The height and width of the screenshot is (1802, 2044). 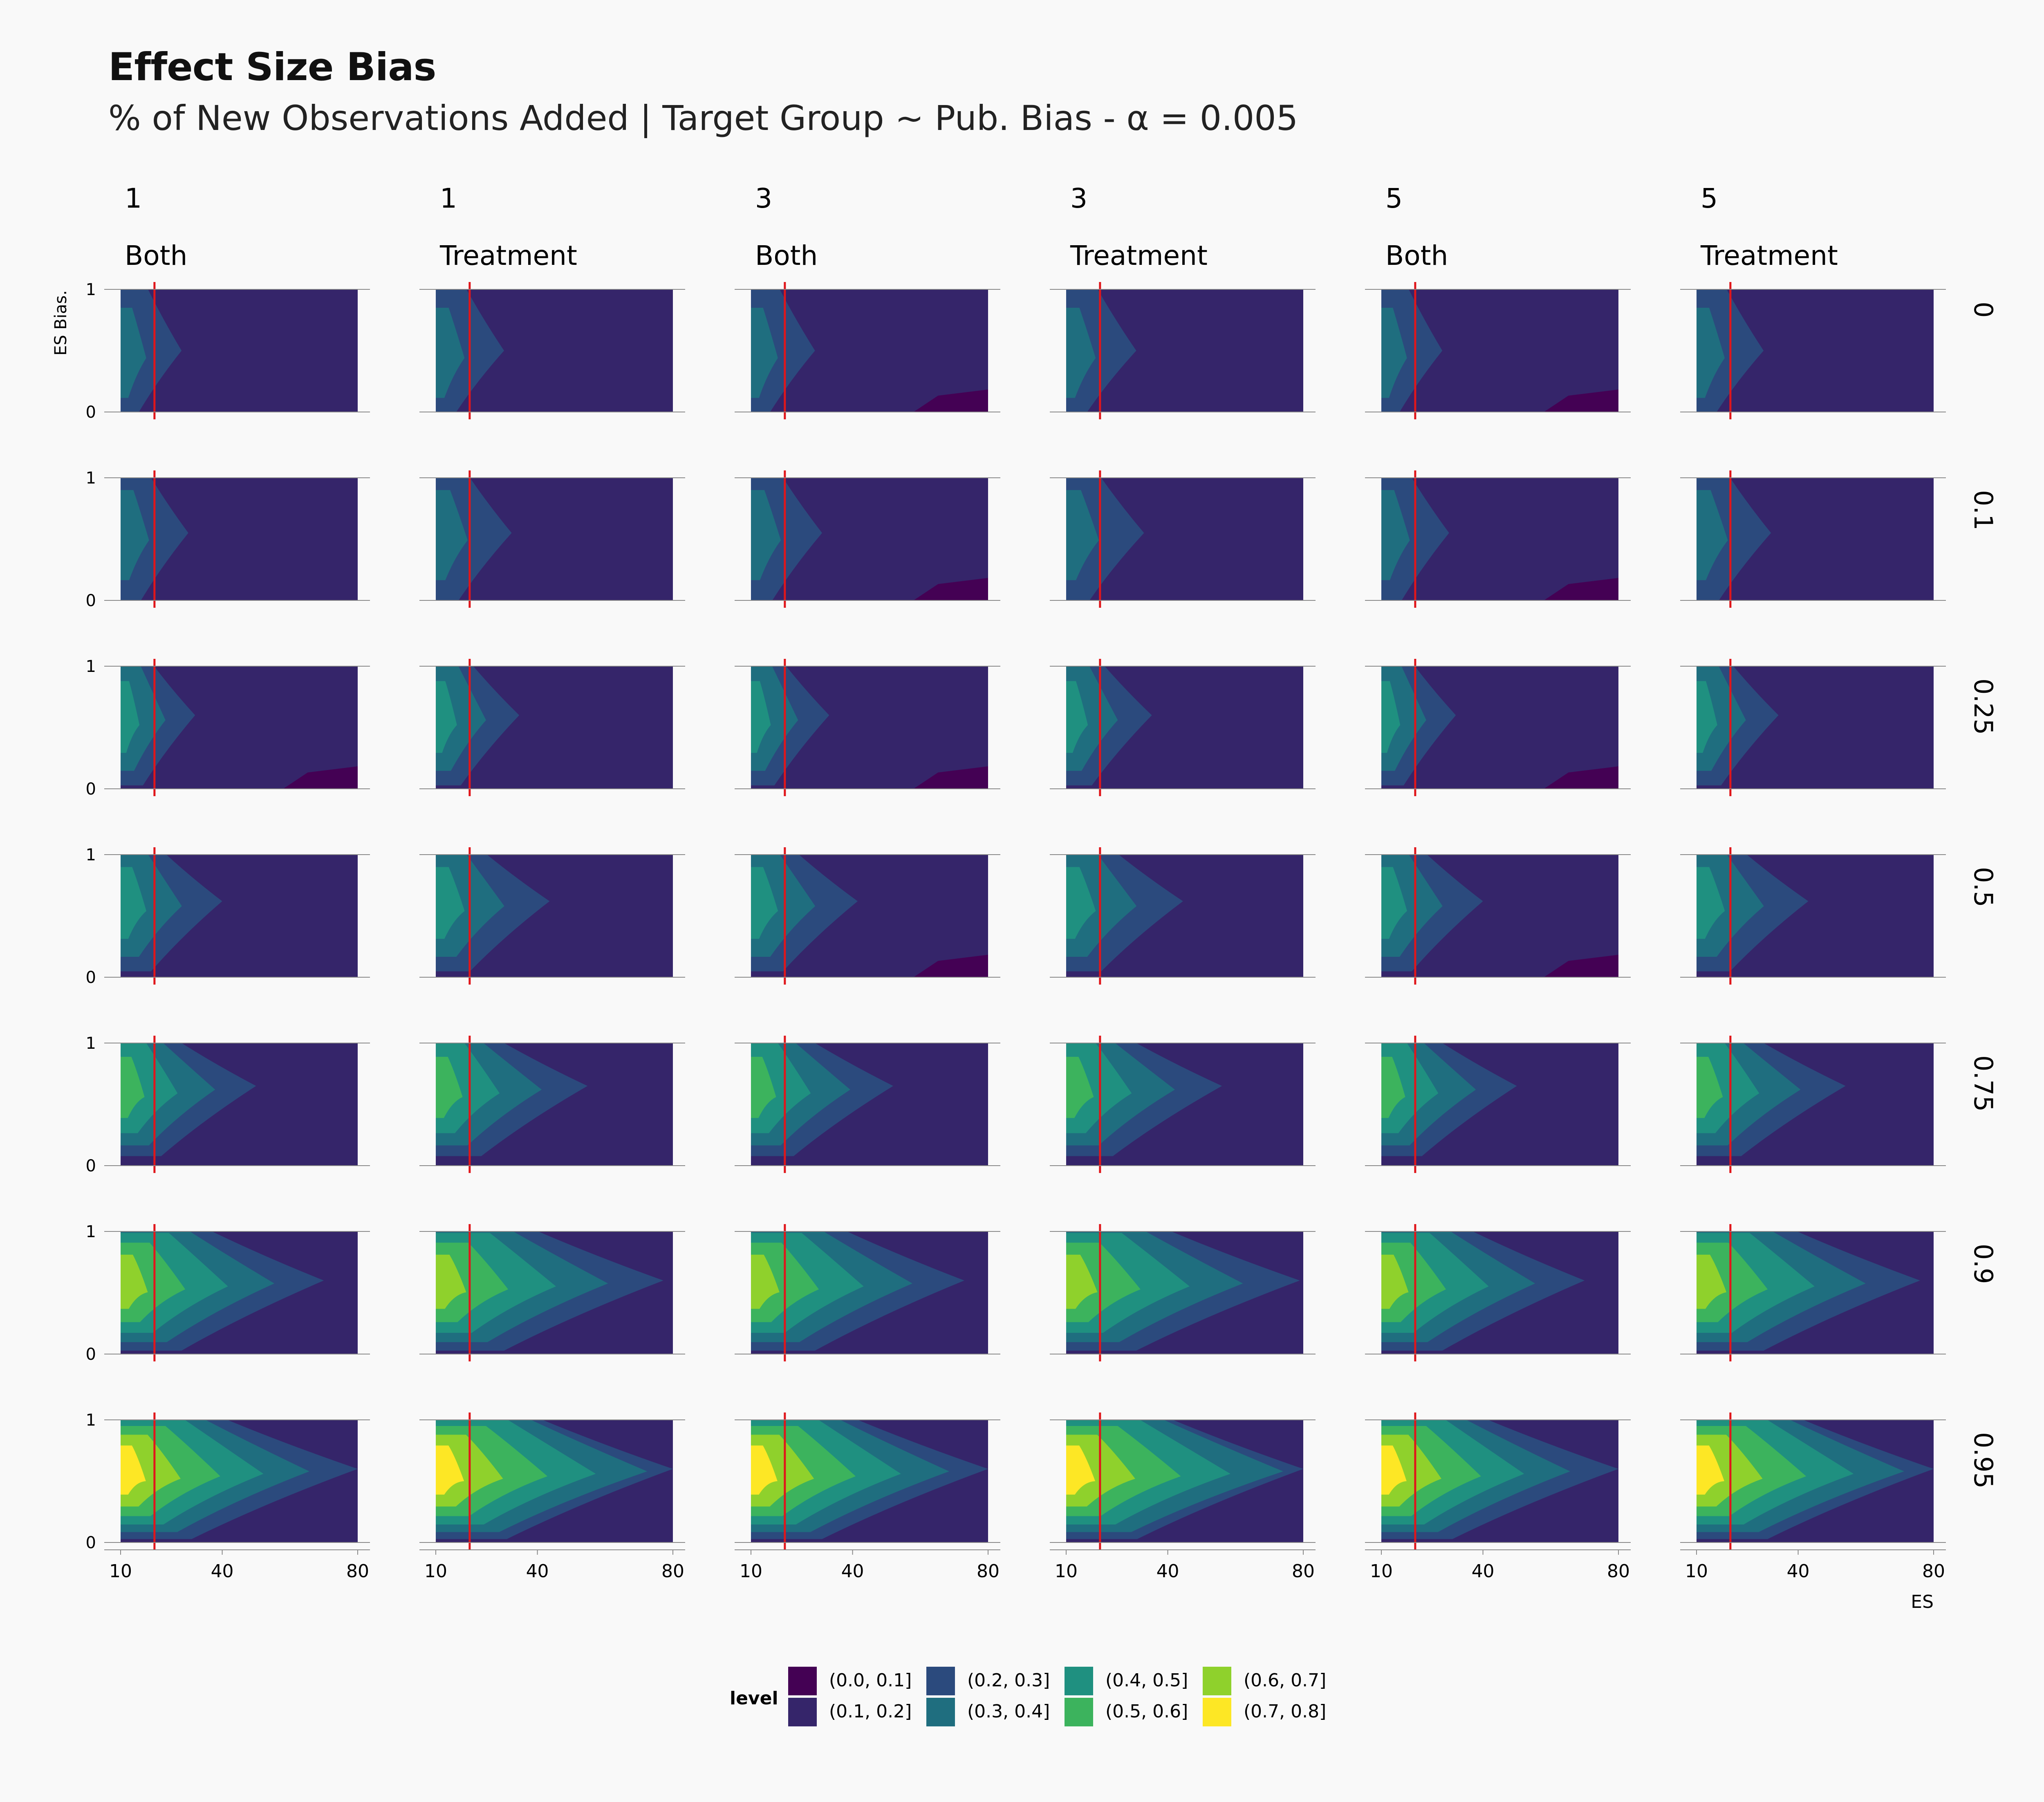 I want to click on legend-label: (0.6, 0.7], so click(x=1285, y=1680).